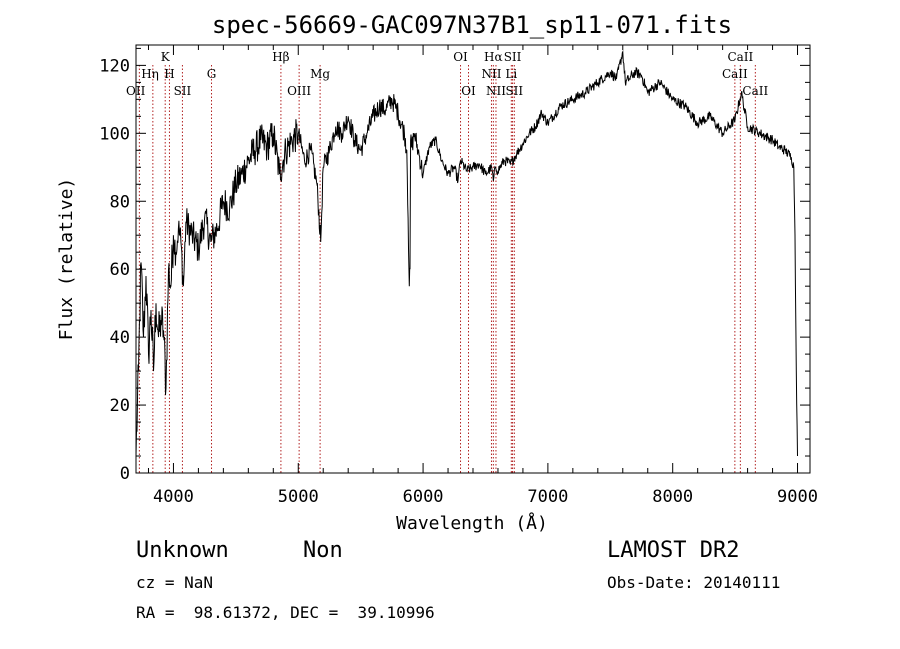 The height and width of the screenshot is (649, 900). I want to click on ra-dec-coordinates: RA = 98.61372, DEC = 39.10996, so click(285, 612).